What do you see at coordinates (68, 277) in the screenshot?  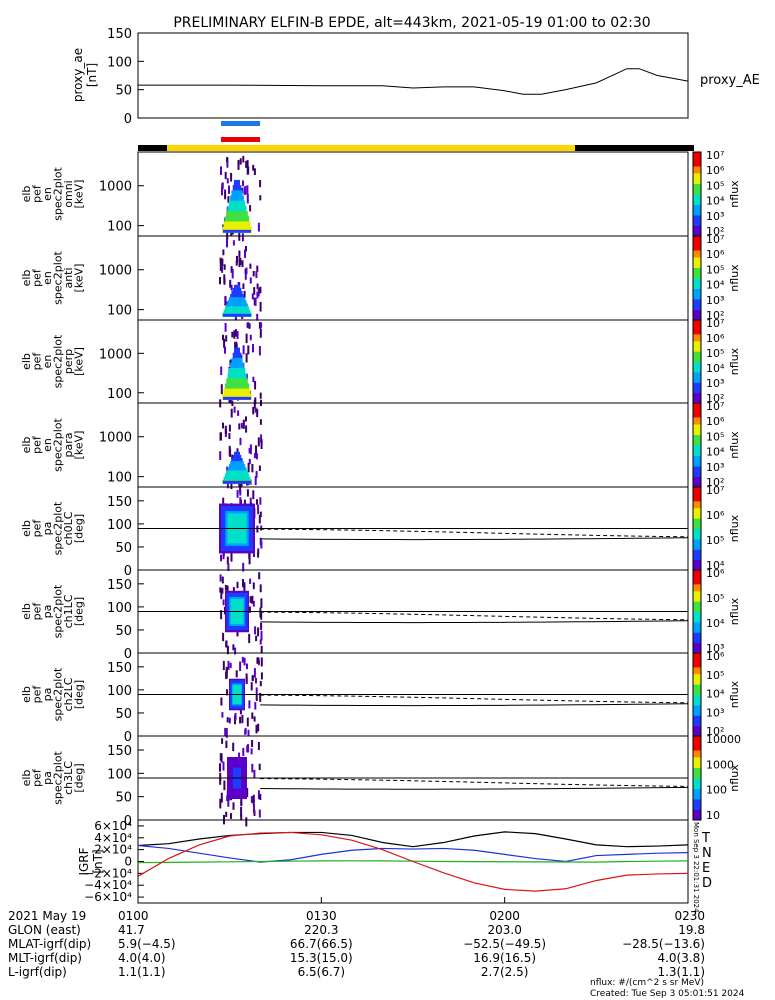 I see `anti-ylabel: anti` at bounding box center [68, 277].